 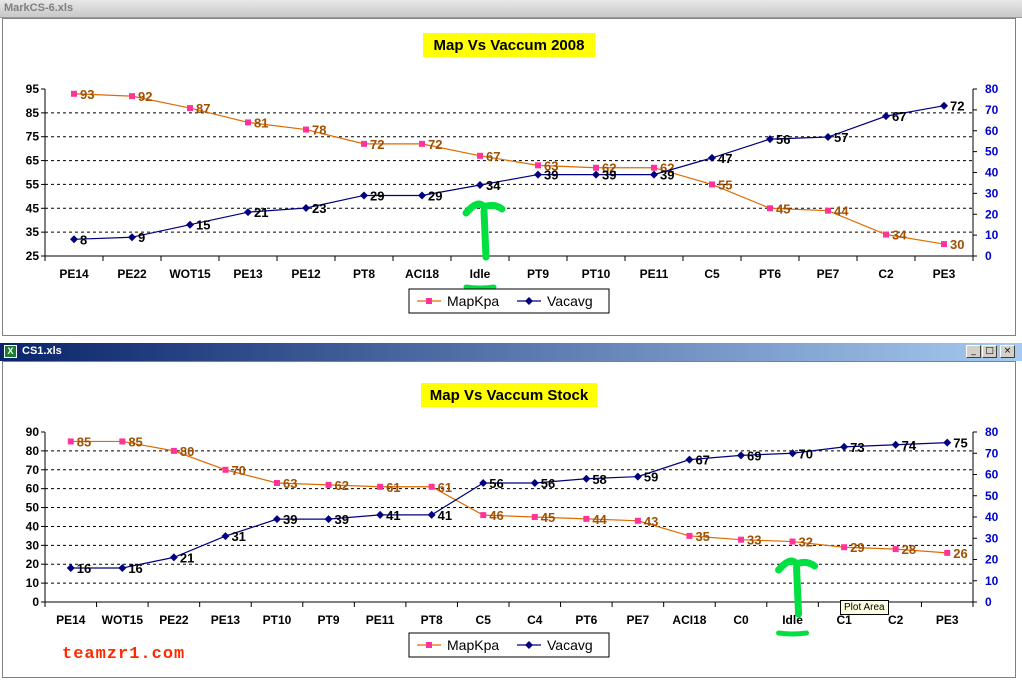 I want to click on y-right-tick-label: 80, so click(x=992, y=89).